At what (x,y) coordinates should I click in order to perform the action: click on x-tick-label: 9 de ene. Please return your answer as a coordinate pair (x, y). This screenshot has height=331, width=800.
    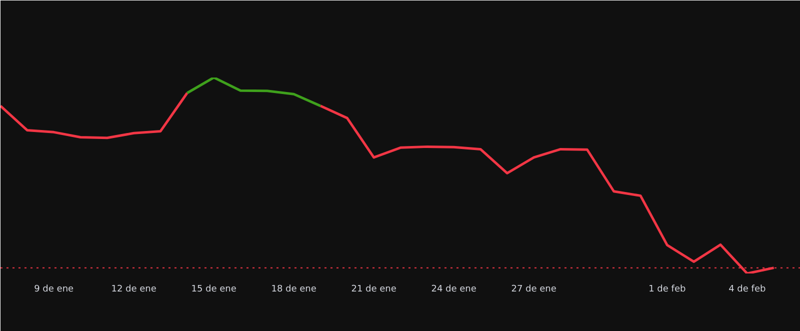
    Looking at the image, I should click on (54, 289).